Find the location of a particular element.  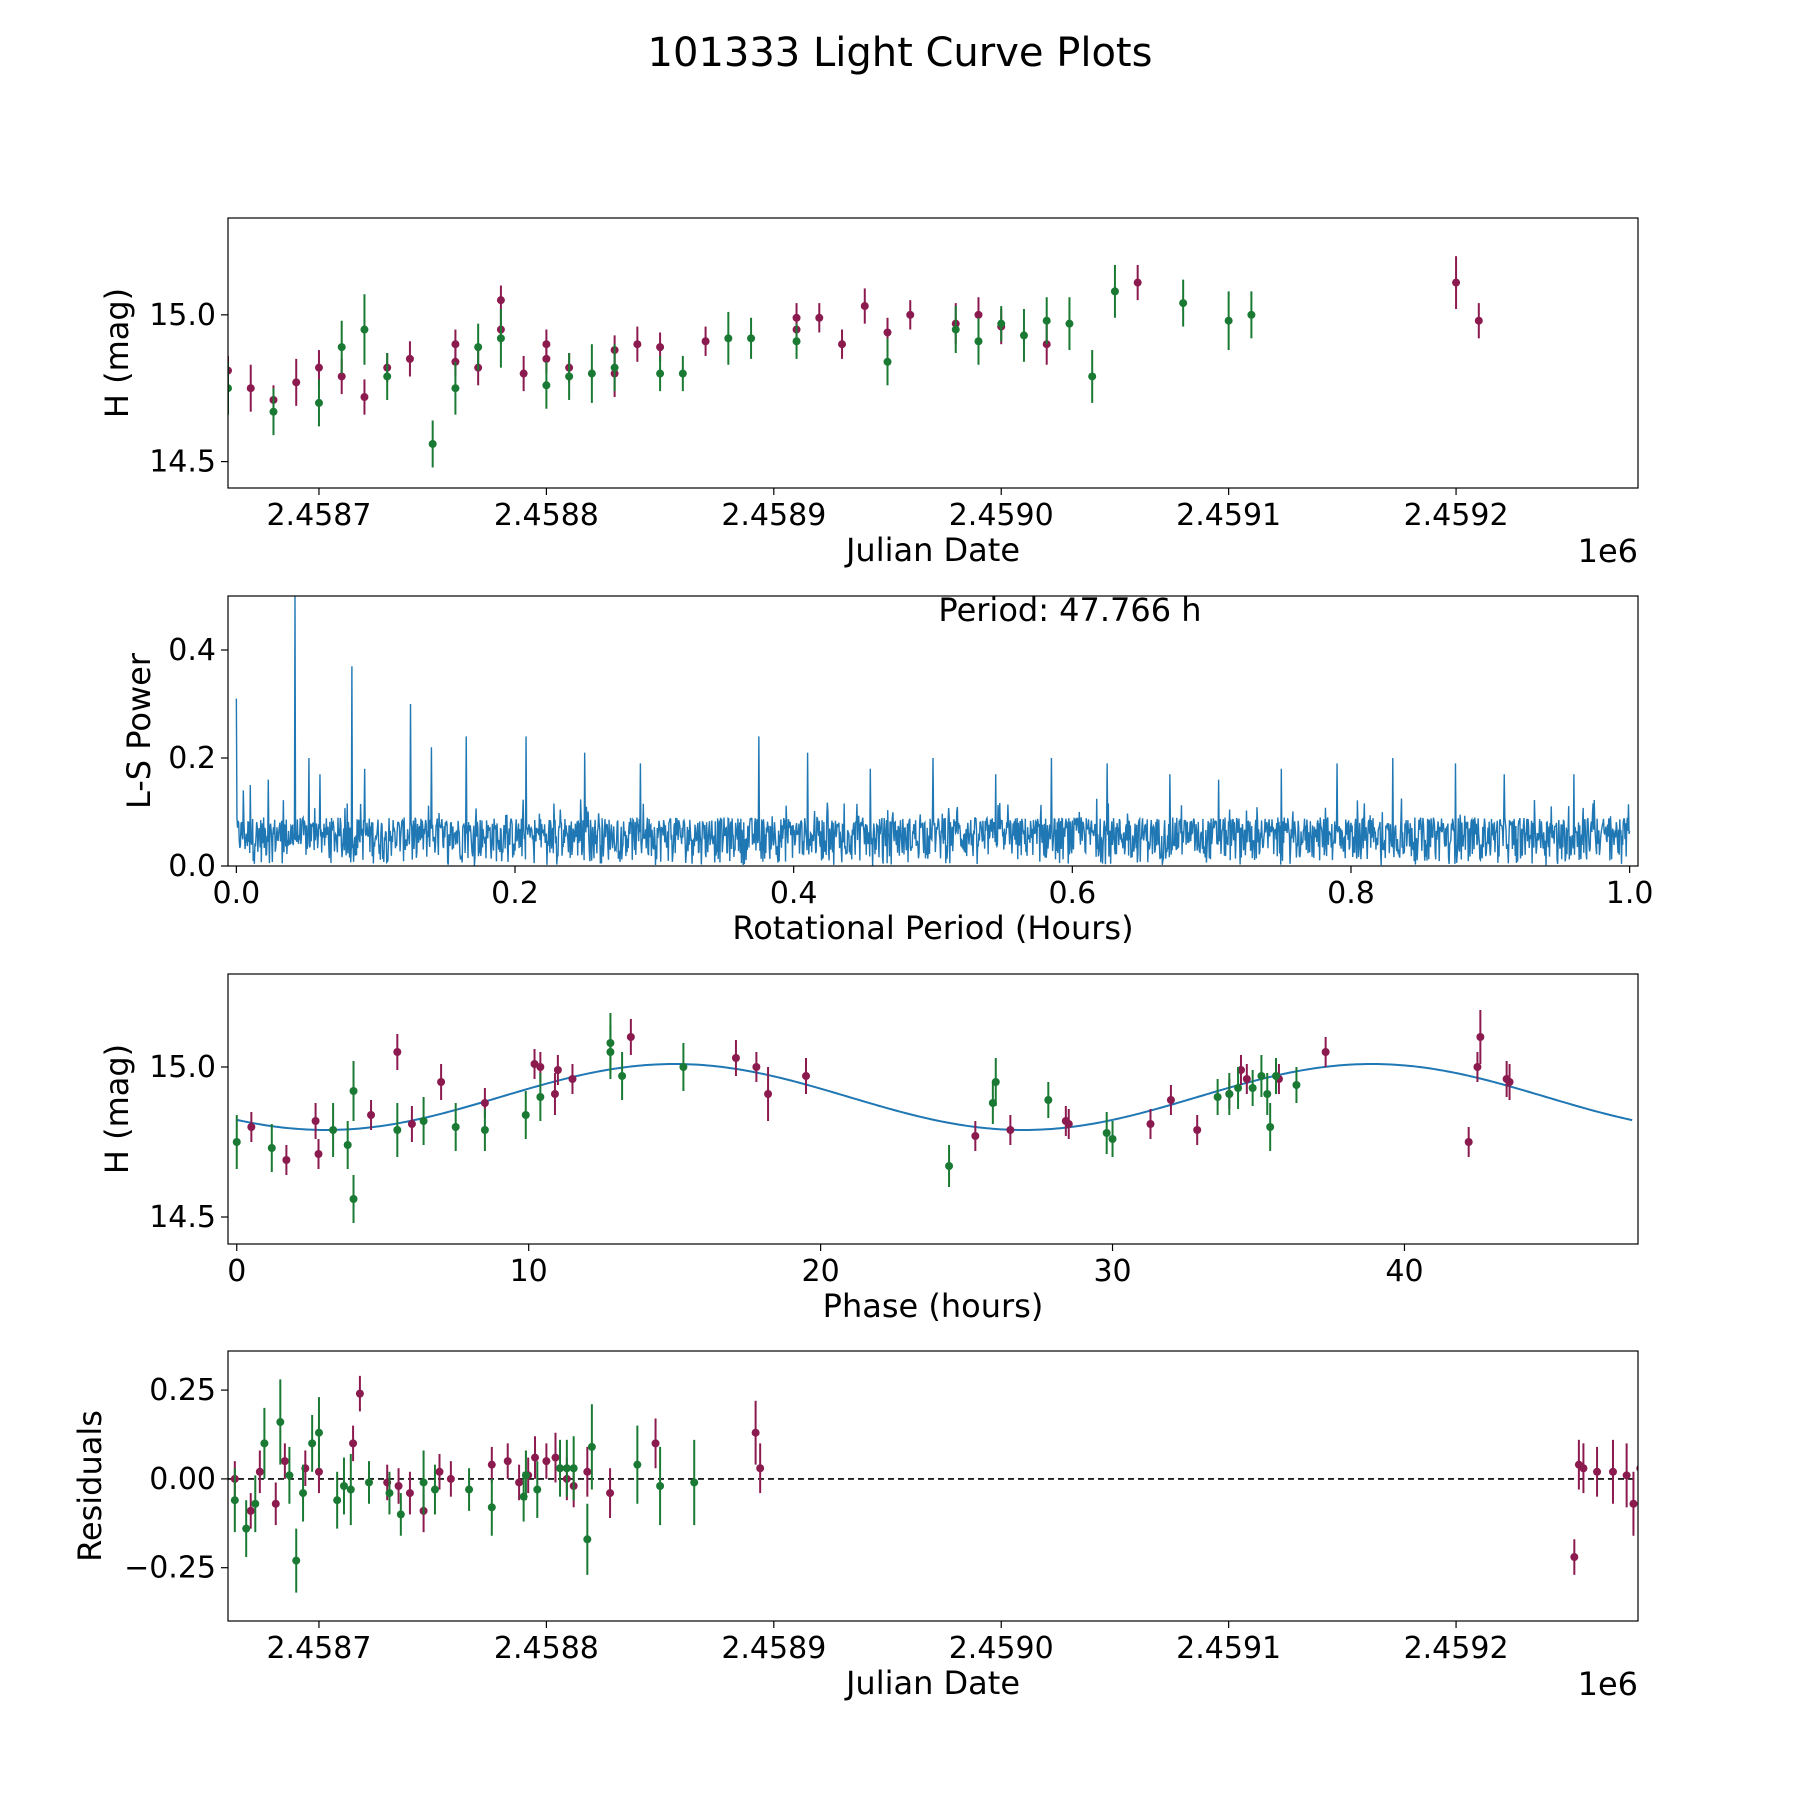

periodogram-frame is located at coordinates (933, 731).